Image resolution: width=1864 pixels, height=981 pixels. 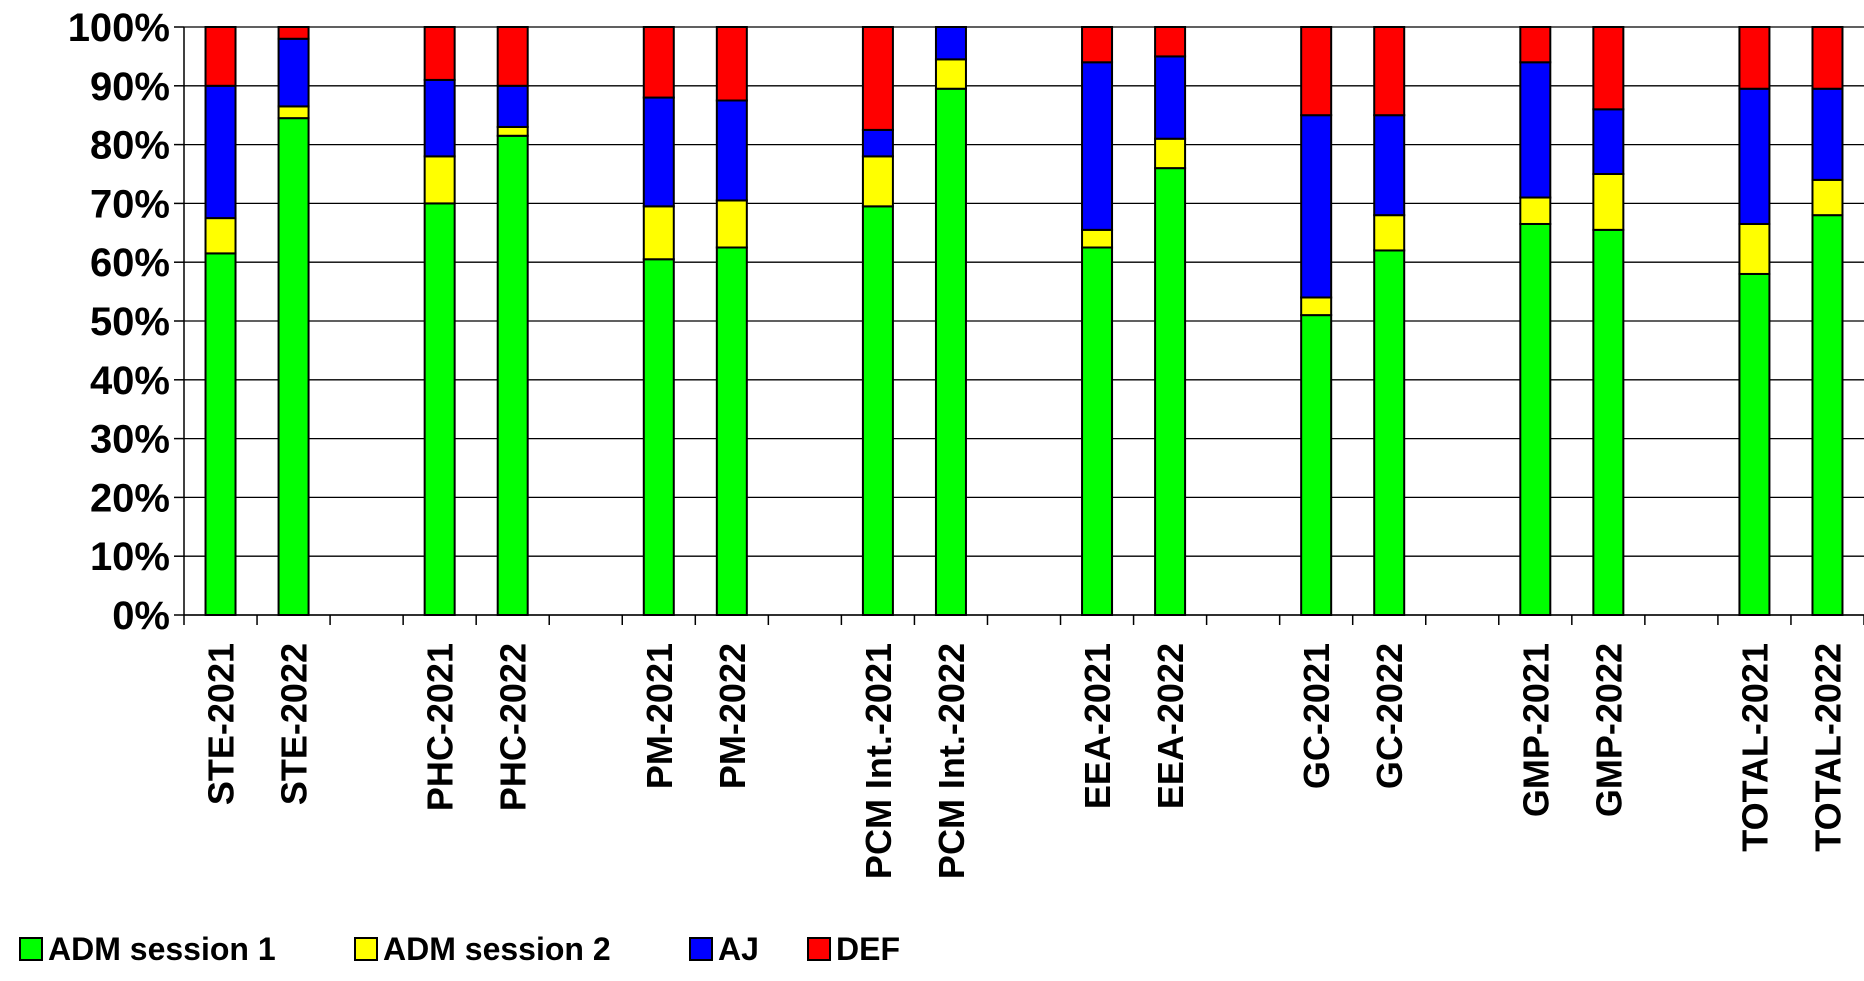 What do you see at coordinates (1170, 726) in the screenshot?
I see `x-tick-label: EEA-2022` at bounding box center [1170, 726].